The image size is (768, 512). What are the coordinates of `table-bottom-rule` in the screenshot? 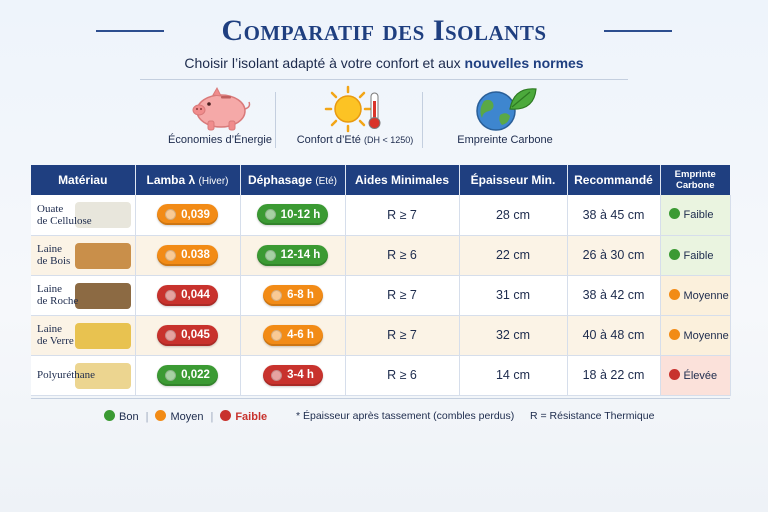 It's located at (380, 398).